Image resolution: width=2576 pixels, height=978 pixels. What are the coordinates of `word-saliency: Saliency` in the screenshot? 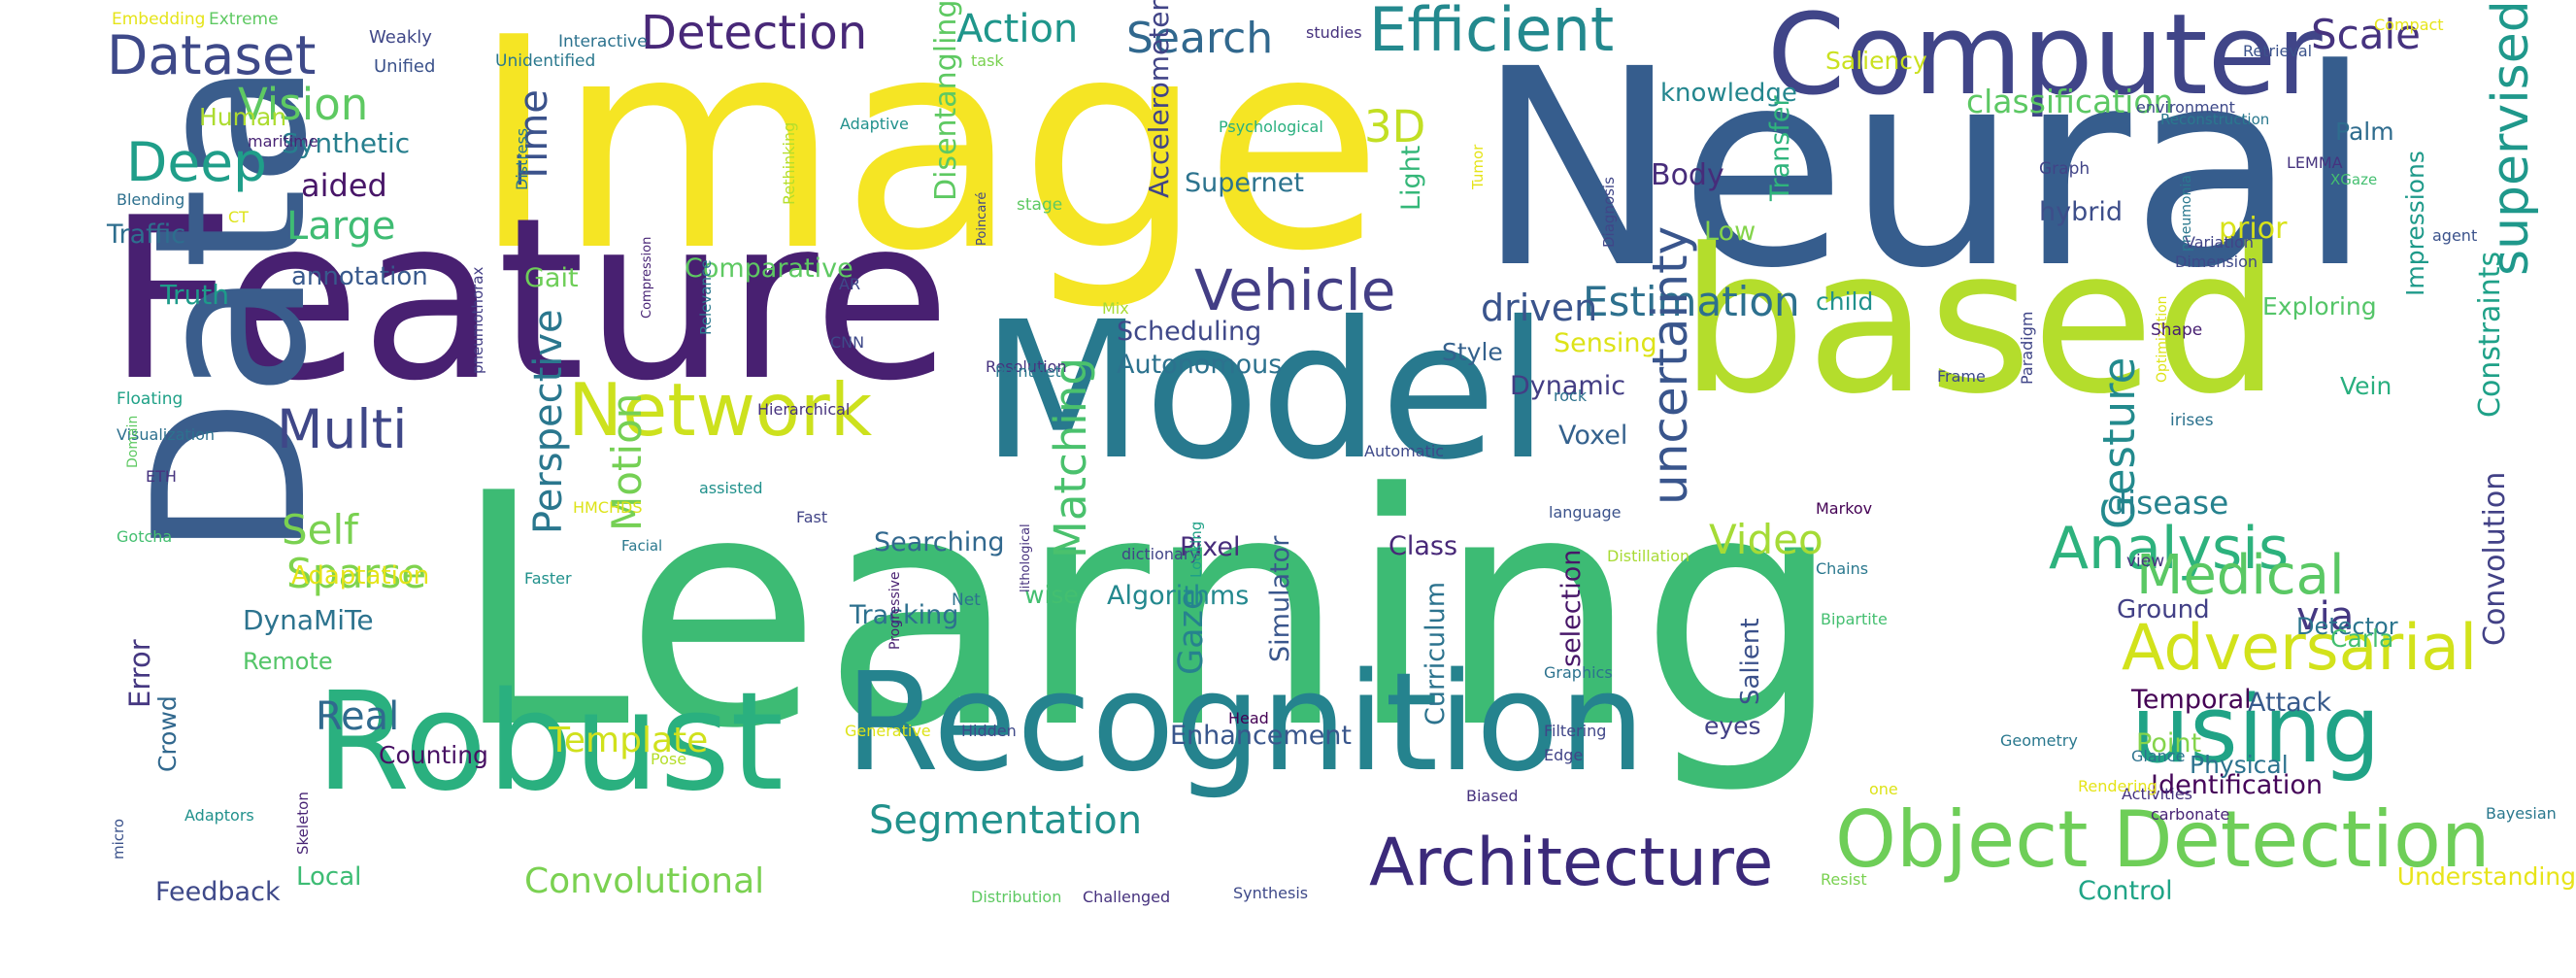 It's located at (1876, 61).